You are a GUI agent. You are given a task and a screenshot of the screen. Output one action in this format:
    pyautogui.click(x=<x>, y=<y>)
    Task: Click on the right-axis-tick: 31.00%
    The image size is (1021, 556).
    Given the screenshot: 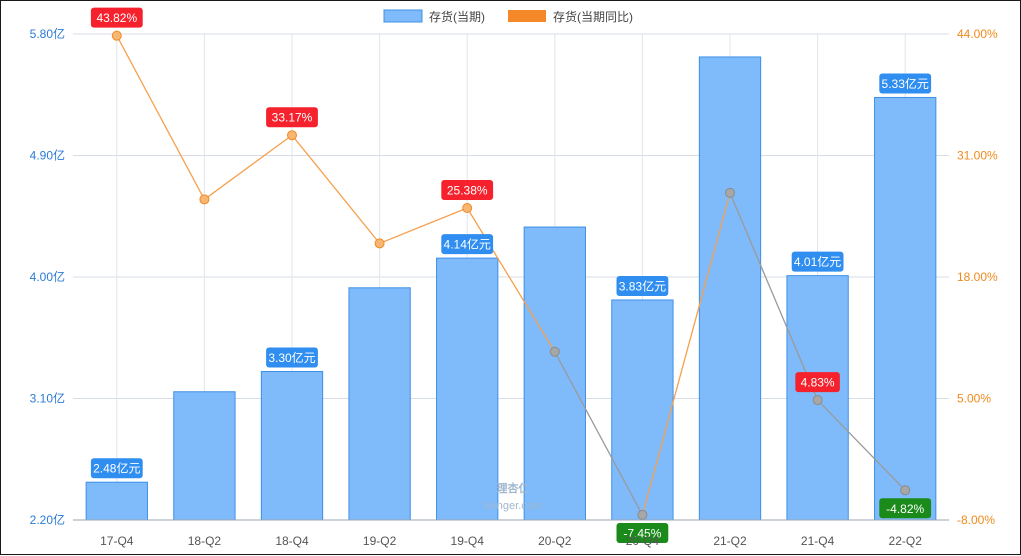 What is the action you would take?
    pyautogui.click(x=977, y=156)
    